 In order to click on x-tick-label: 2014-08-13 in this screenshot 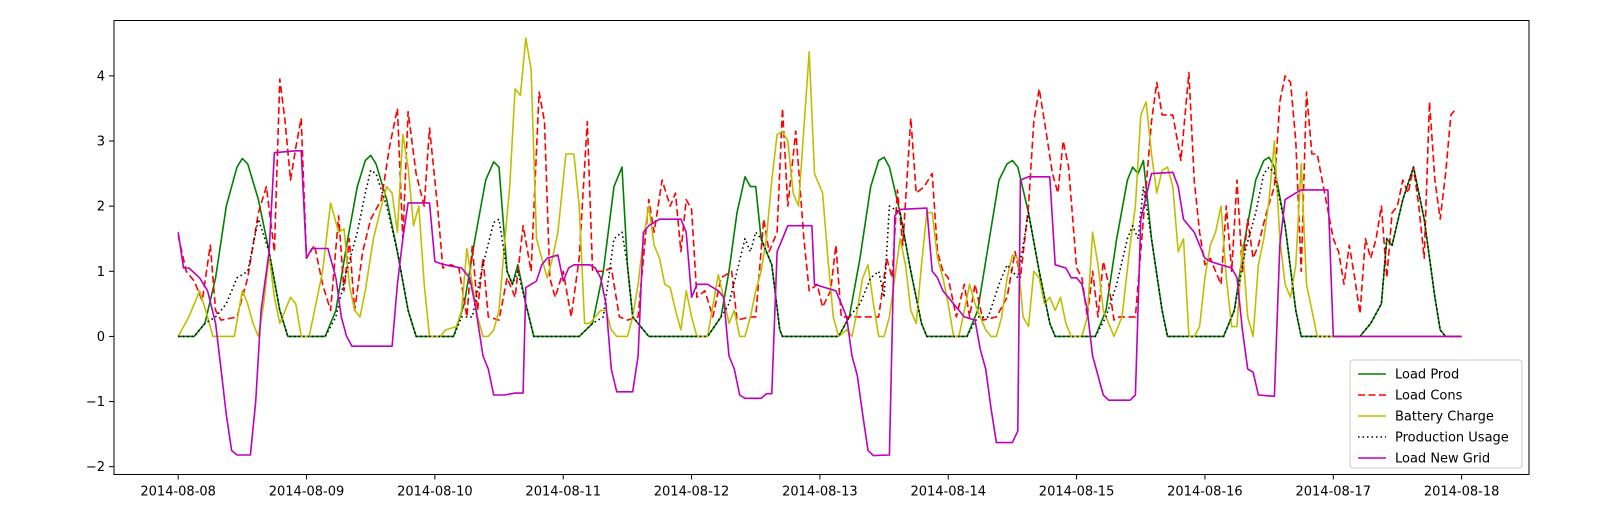, I will do `click(820, 492)`.